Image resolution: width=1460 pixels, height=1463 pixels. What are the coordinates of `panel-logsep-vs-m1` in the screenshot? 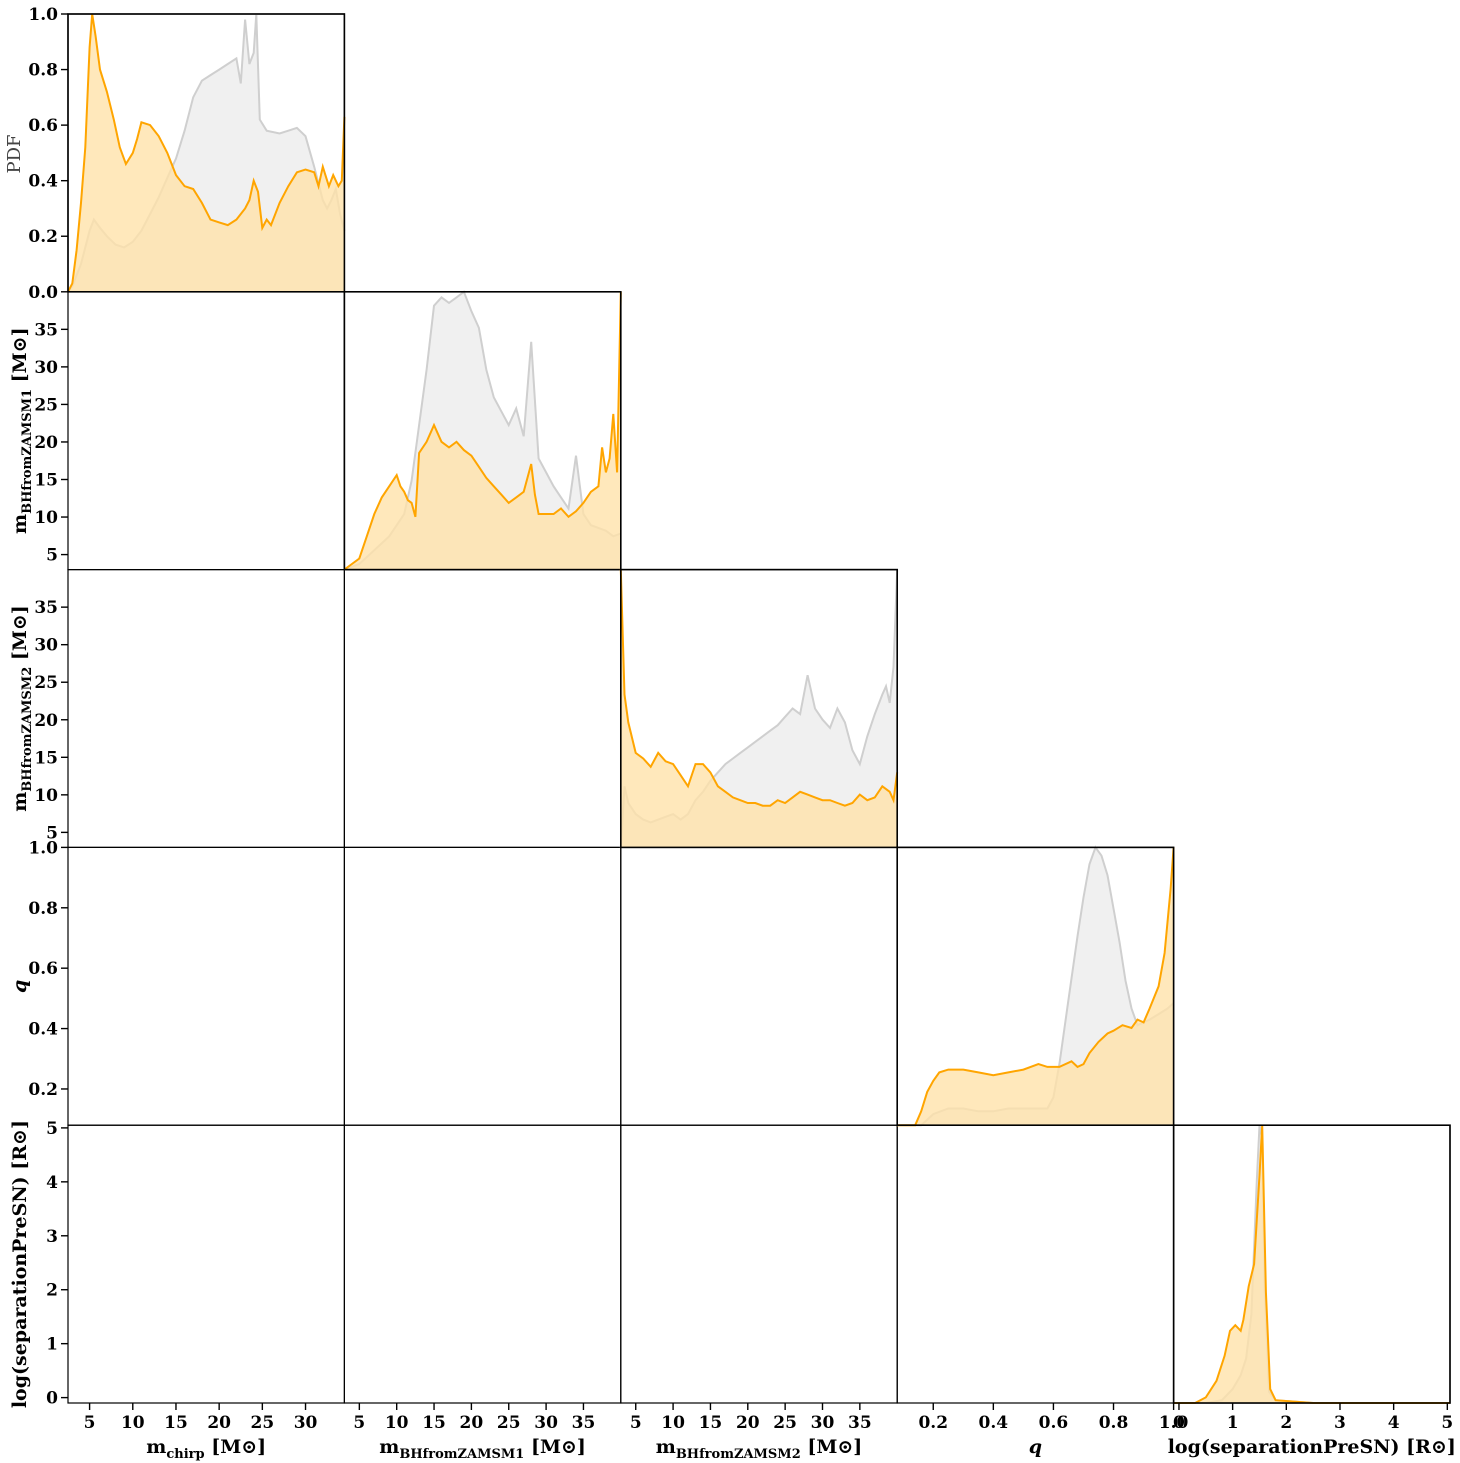 It's located at (482, 1264).